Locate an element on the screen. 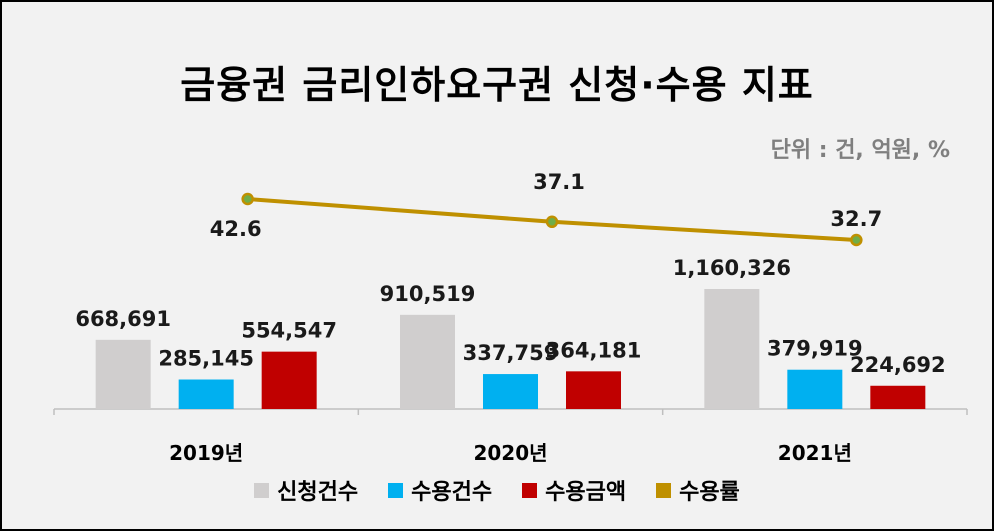  bar-data-label: 285,145 is located at coordinates (206, 359).